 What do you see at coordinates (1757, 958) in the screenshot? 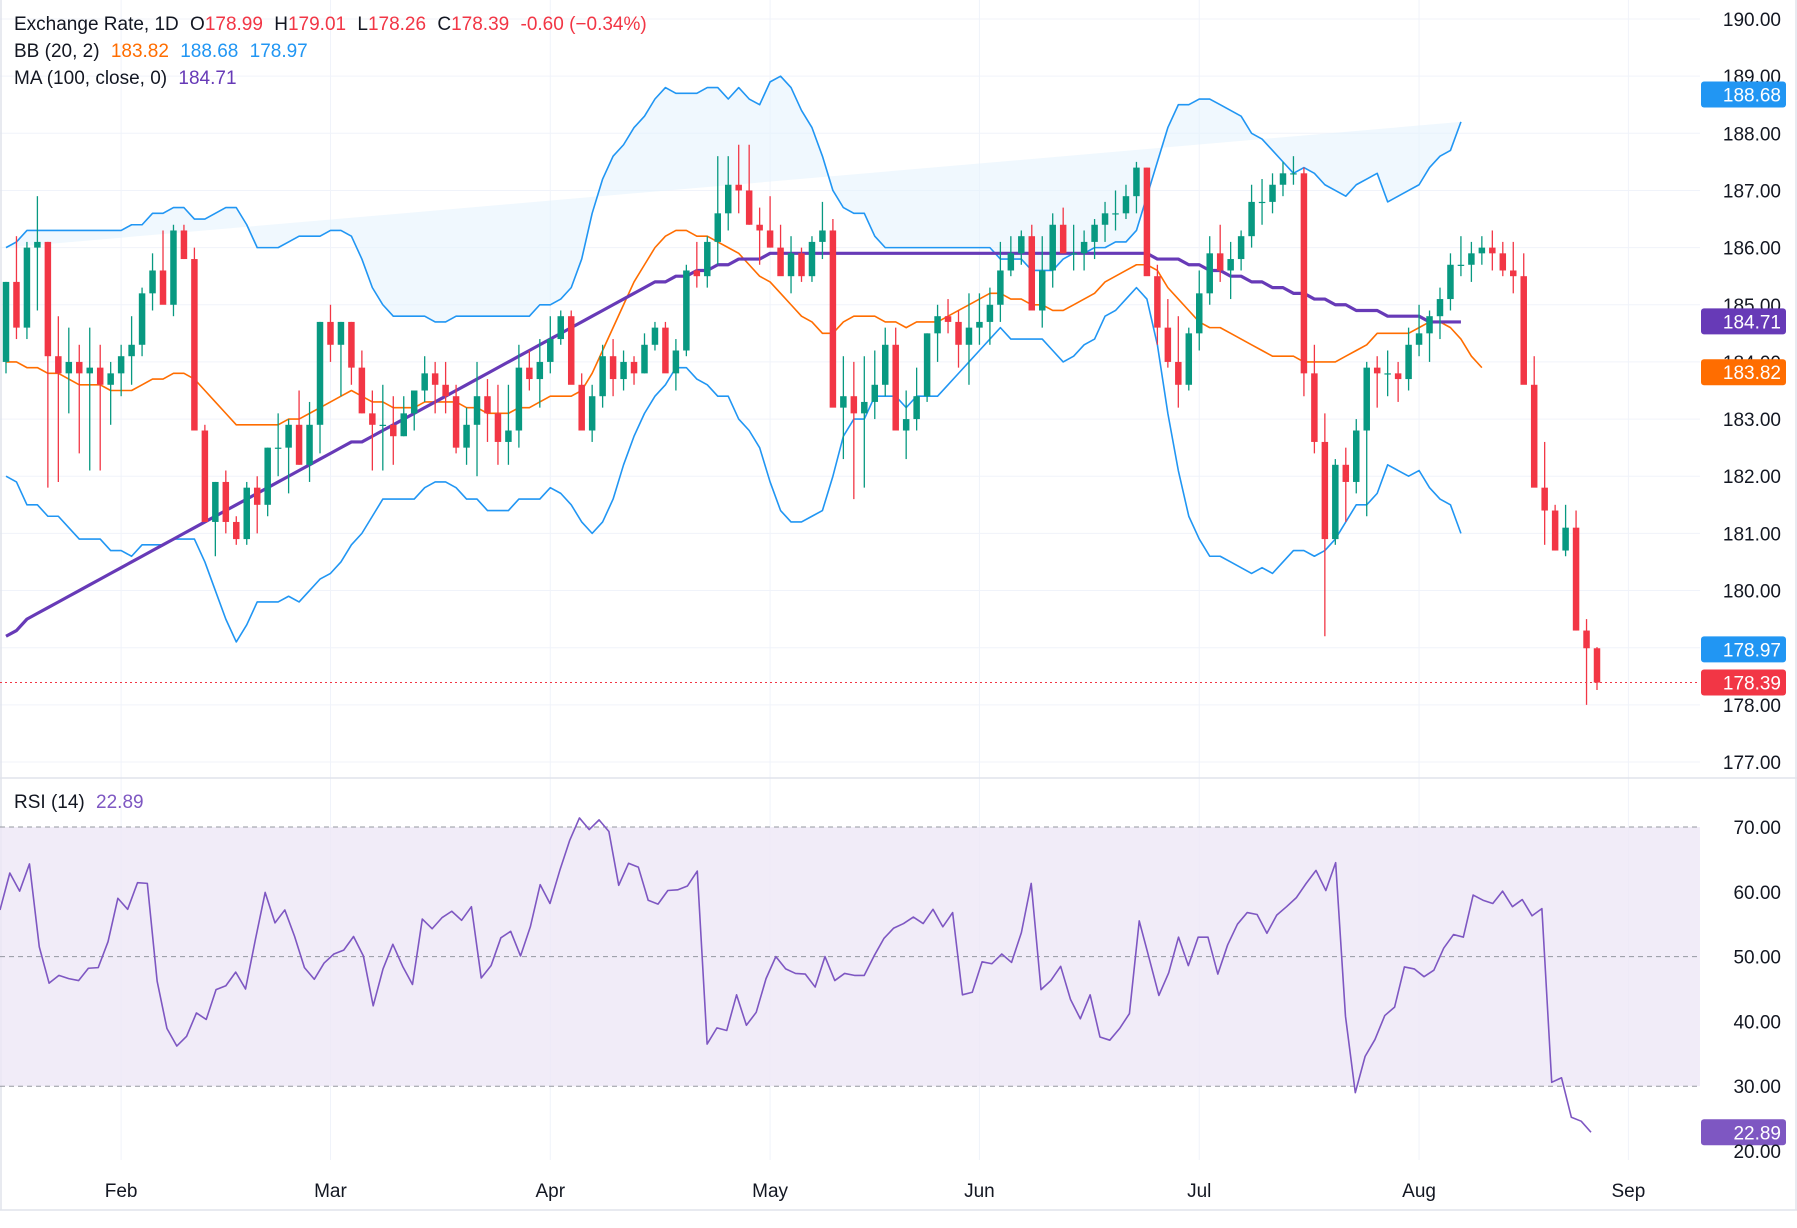
I see `rsi-tick-label: 50.00` at bounding box center [1757, 958].